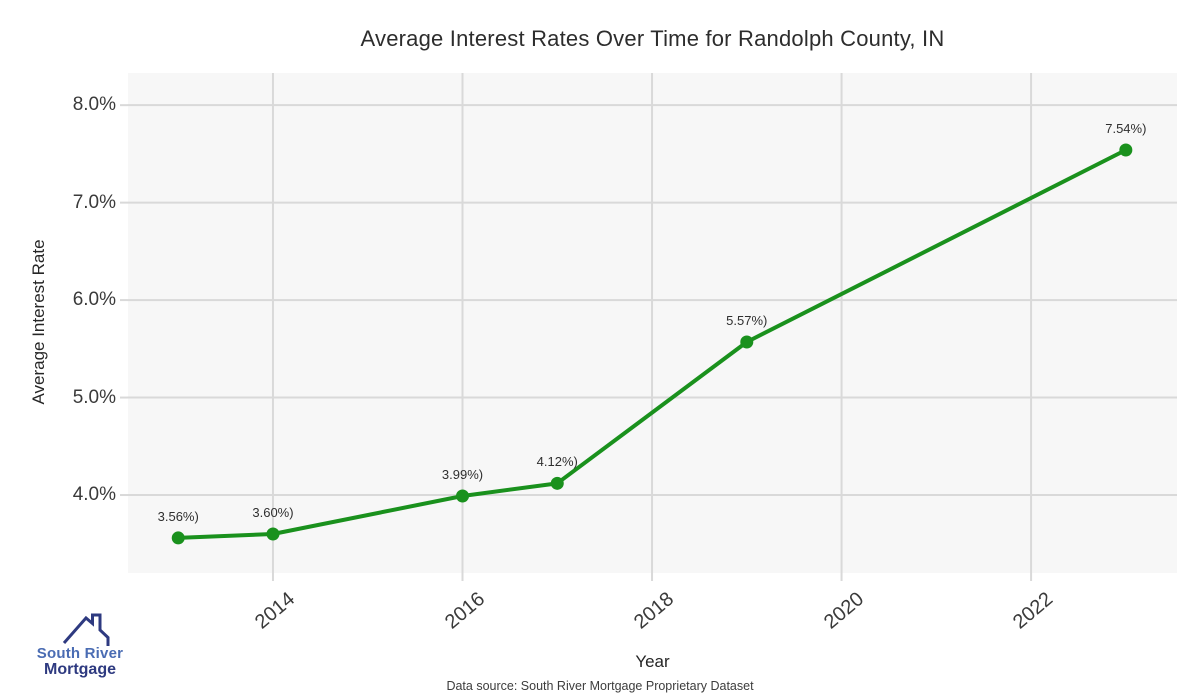 This screenshot has width=1200, height=700. What do you see at coordinates (80, 653) in the screenshot?
I see `logo-text-south-river: South River` at bounding box center [80, 653].